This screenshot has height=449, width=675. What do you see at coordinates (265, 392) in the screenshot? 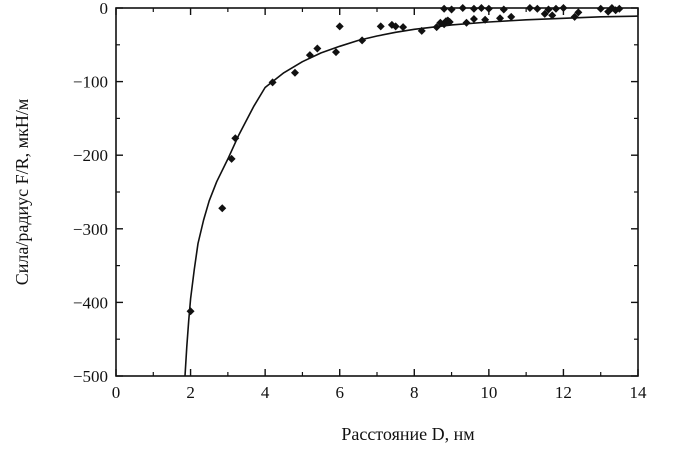
I see `x-tick-label: 4` at bounding box center [265, 392].